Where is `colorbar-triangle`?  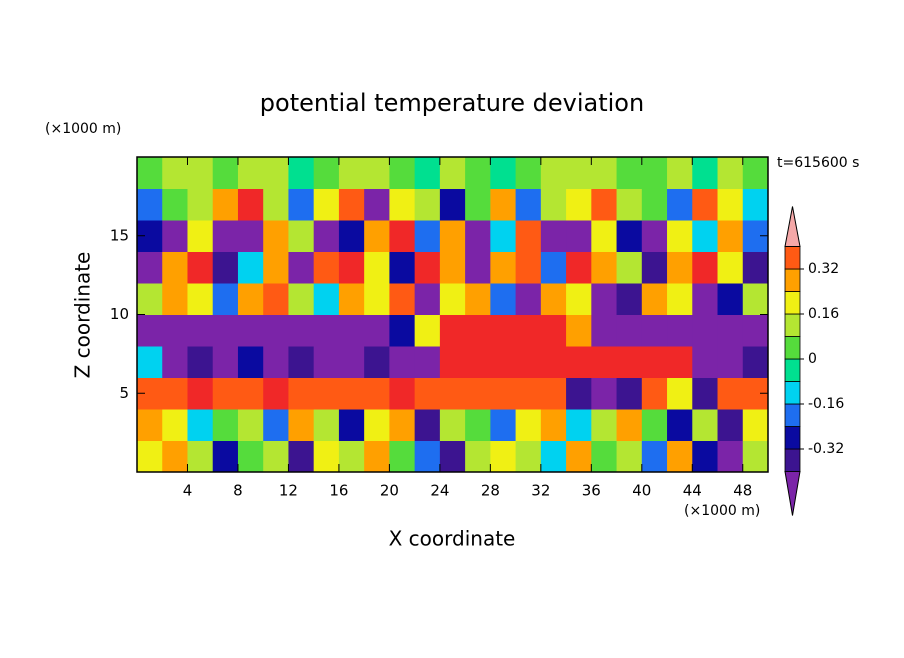 colorbar-triangle is located at coordinates (792, 226).